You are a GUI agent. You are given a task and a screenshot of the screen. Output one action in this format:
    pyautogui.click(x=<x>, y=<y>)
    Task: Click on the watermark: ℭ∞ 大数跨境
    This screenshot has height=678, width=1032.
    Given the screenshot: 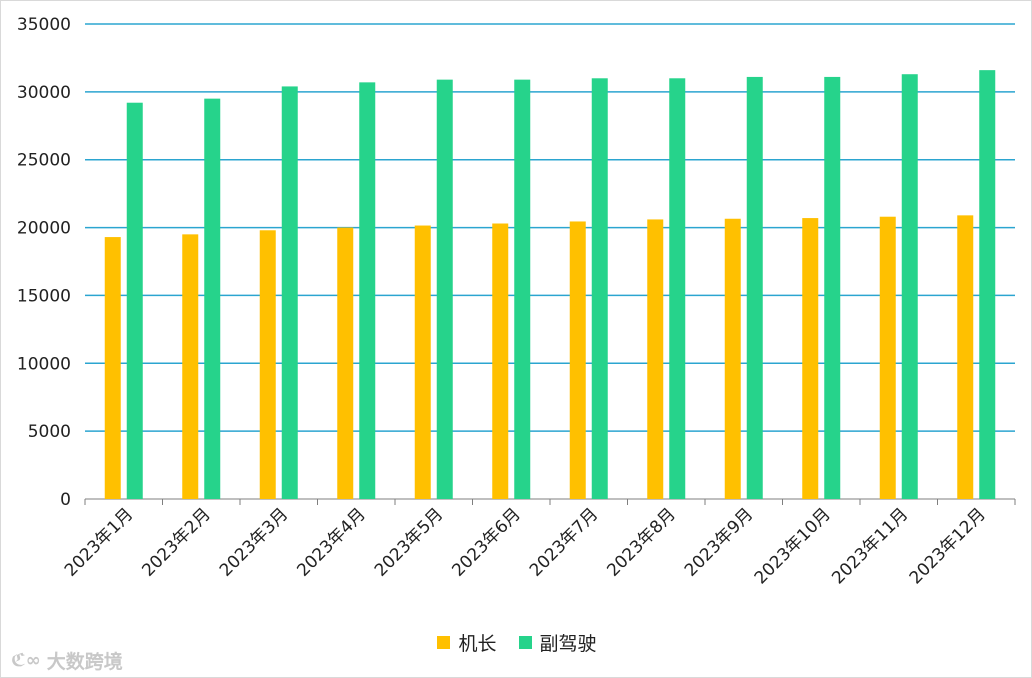 What is the action you would take?
    pyautogui.click(x=67, y=660)
    